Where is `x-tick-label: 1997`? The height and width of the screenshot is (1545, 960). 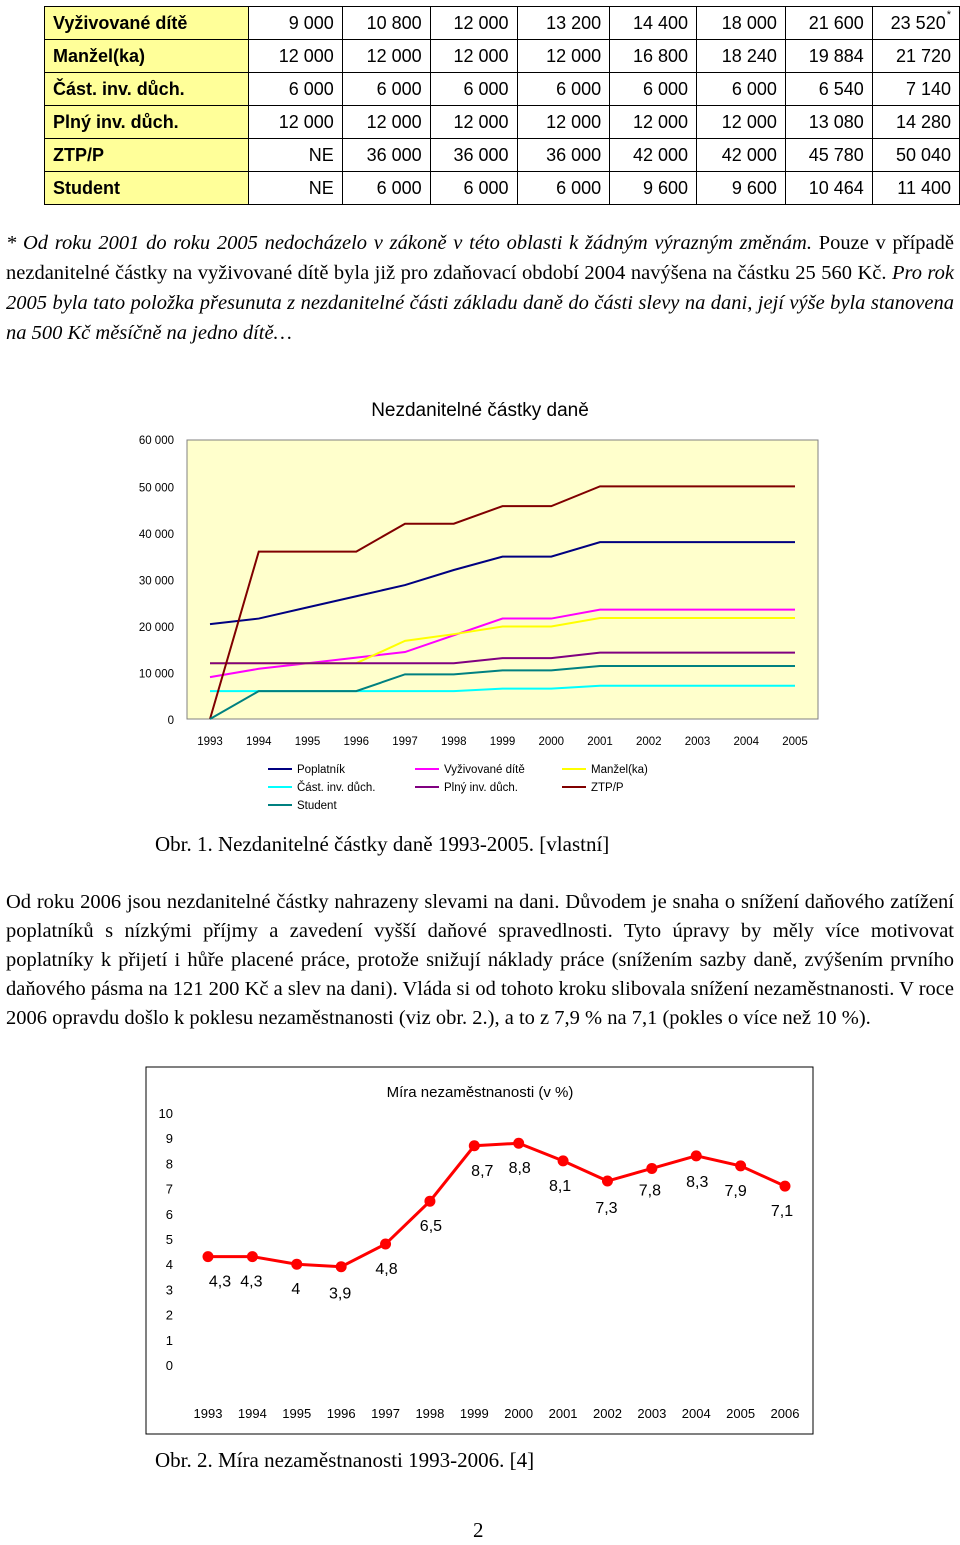 x-tick-label: 1997 is located at coordinates (405, 742).